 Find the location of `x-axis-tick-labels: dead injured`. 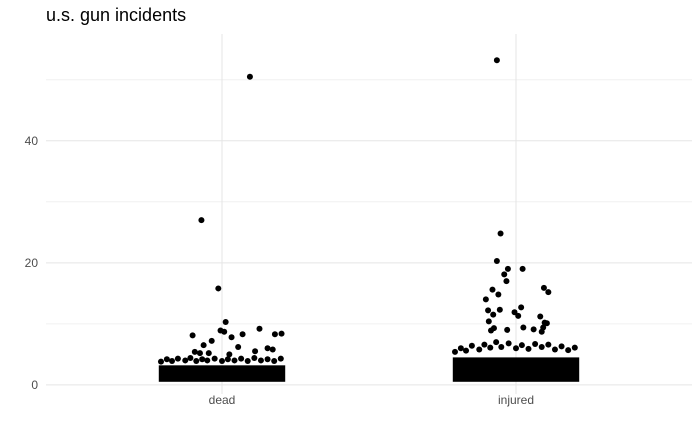

x-axis-tick-labels: dead injured is located at coordinates (371, 400).